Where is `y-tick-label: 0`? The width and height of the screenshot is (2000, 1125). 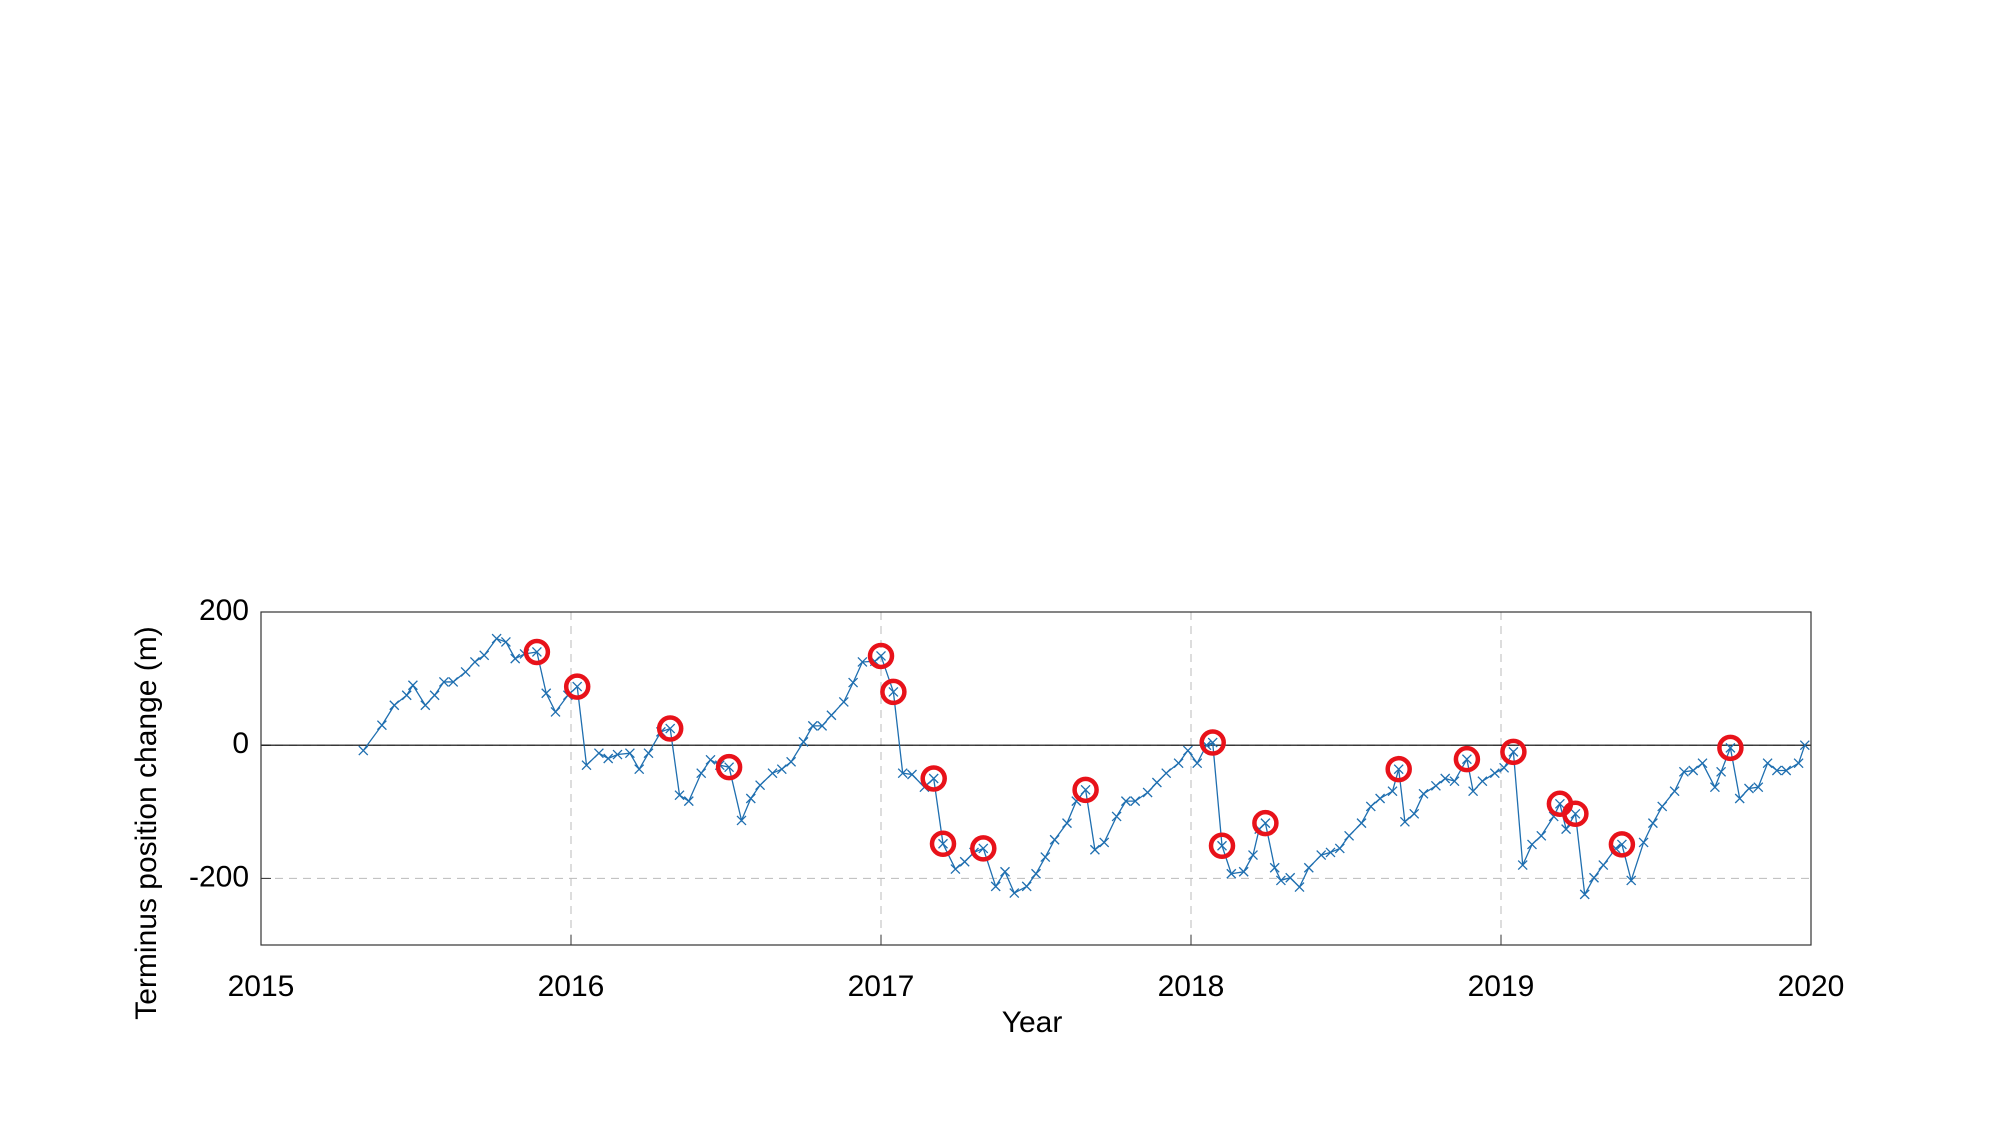
y-tick-label: 0 is located at coordinates (240, 743).